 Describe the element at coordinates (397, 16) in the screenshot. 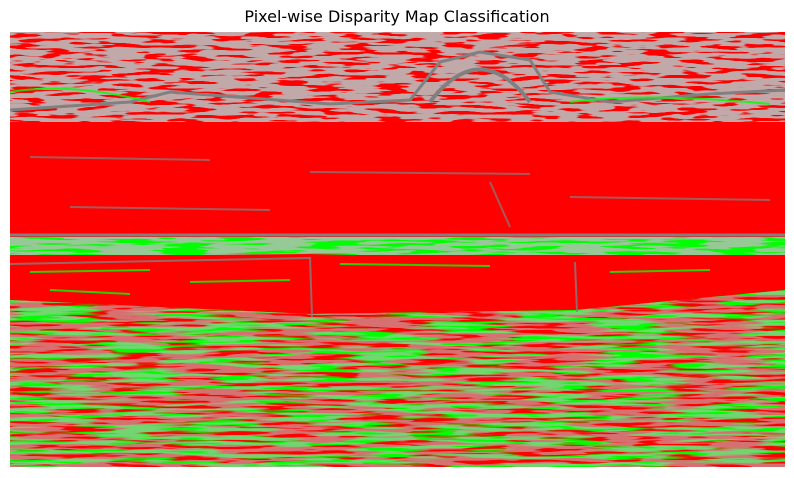

I see `figure-title: Pixel-wise Disparity Map Classification` at that location.